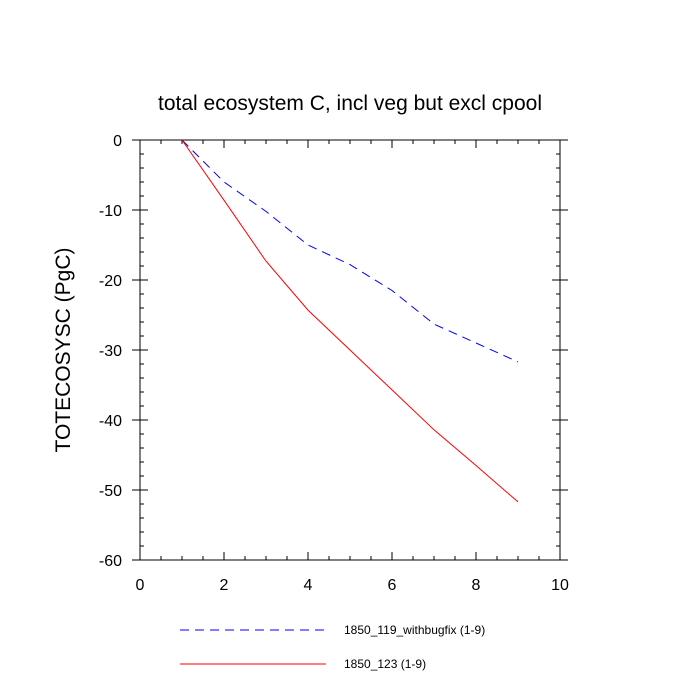 This screenshot has height=700, width=700. I want to click on y-axis-label: TOTECOSYSC (PgC), so click(63, 350).